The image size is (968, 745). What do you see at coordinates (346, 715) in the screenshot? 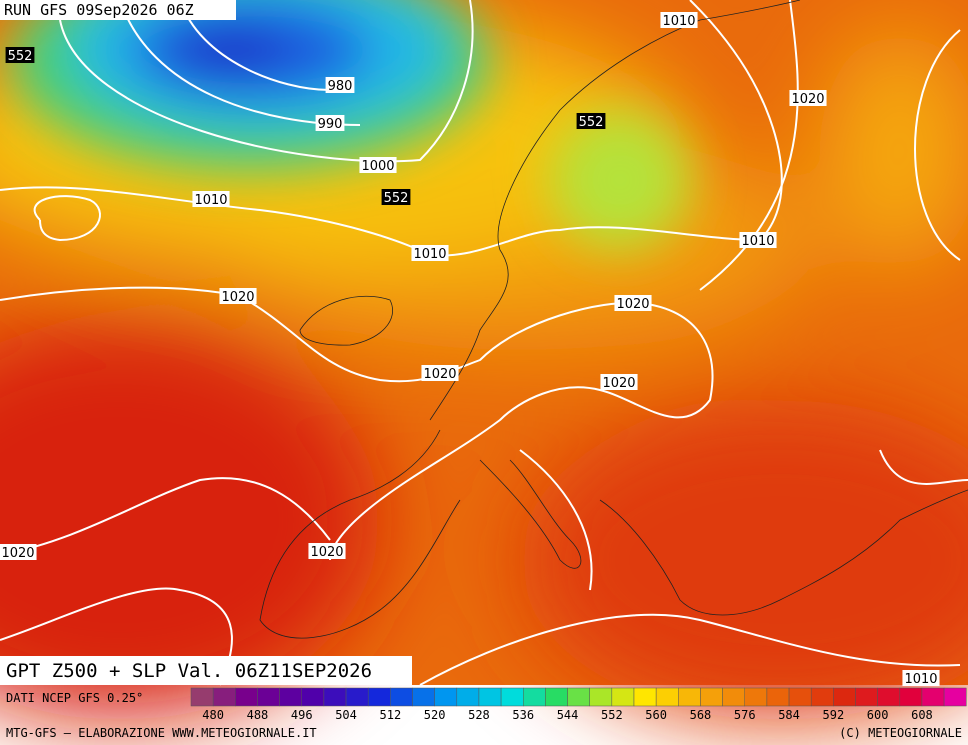
I see `colorbar-label: 504` at bounding box center [346, 715].